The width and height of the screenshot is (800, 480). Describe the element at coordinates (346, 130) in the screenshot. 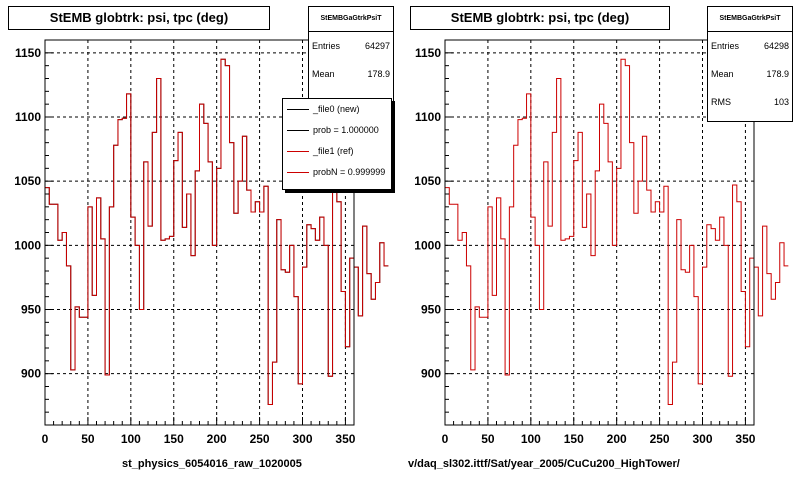

I see `legend-label: prob = 1.000000` at that location.